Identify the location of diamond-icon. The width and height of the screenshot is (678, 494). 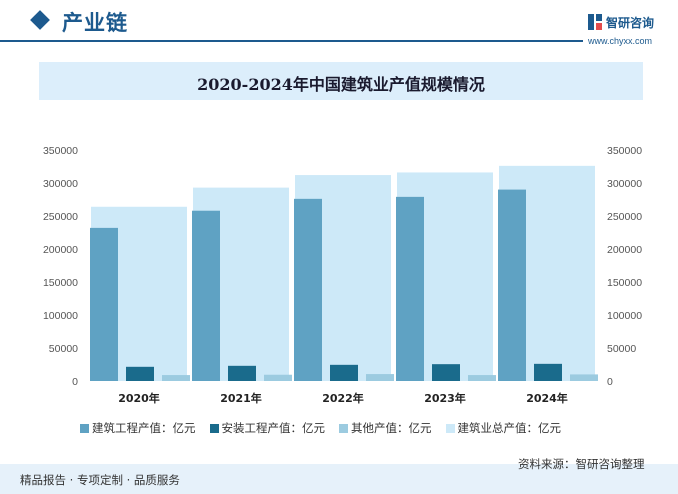
(40, 20).